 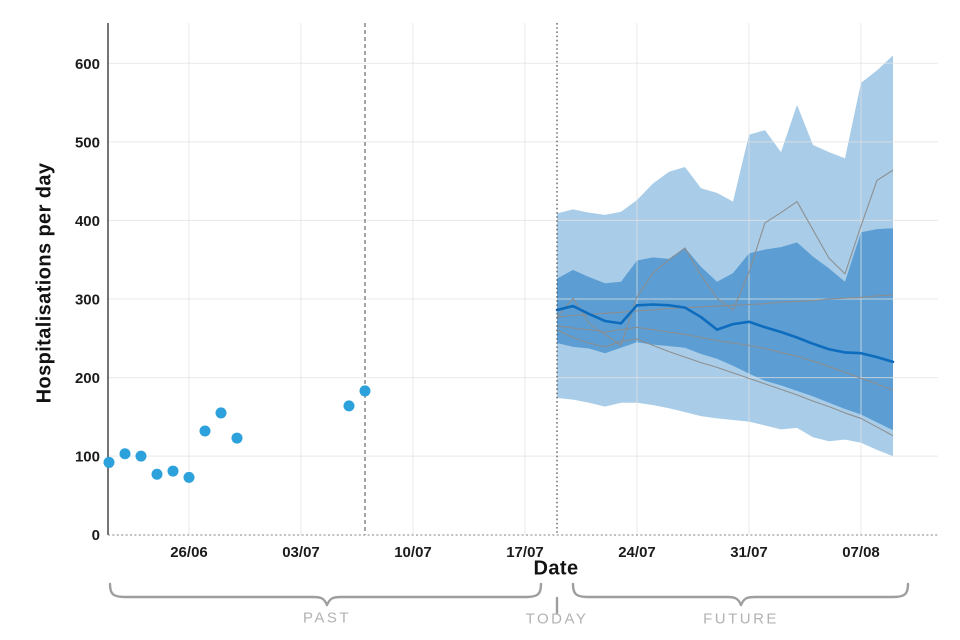 I want to click on y-tick-label: 100, so click(x=87, y=457).